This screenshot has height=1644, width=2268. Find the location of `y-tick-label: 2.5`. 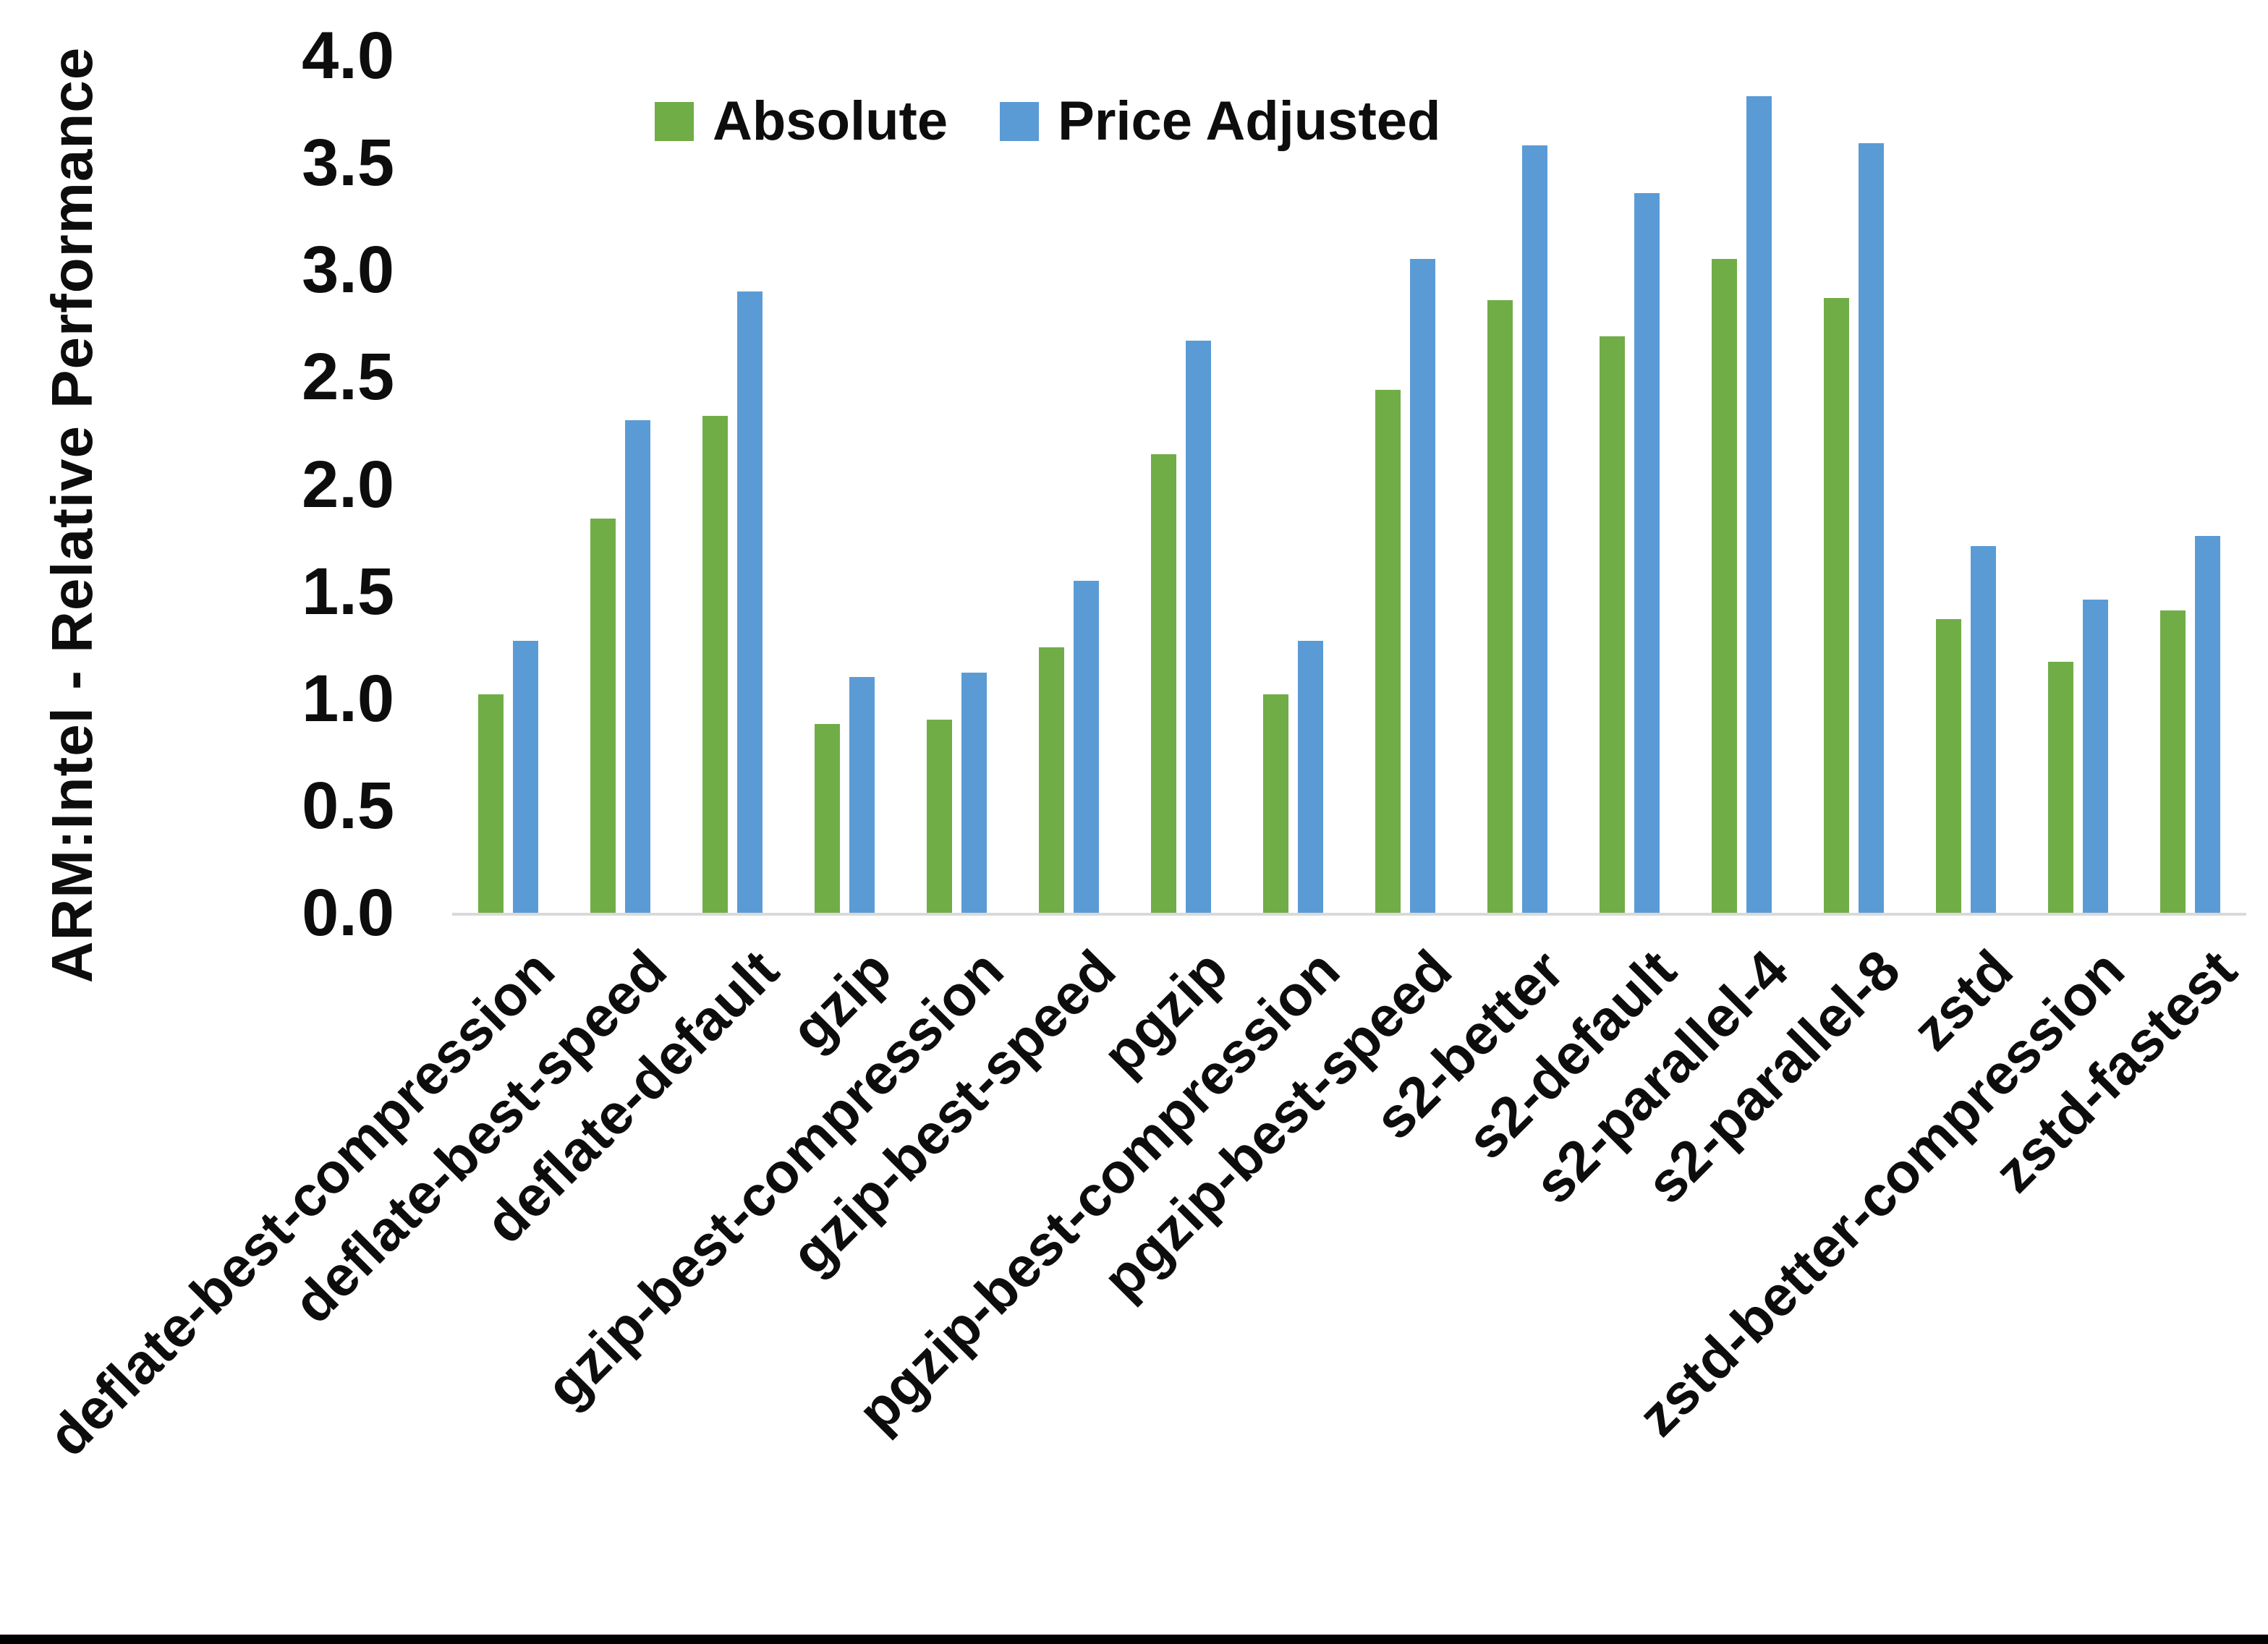

y-tick-label: 2.5 is located at coordinates (348, 377).